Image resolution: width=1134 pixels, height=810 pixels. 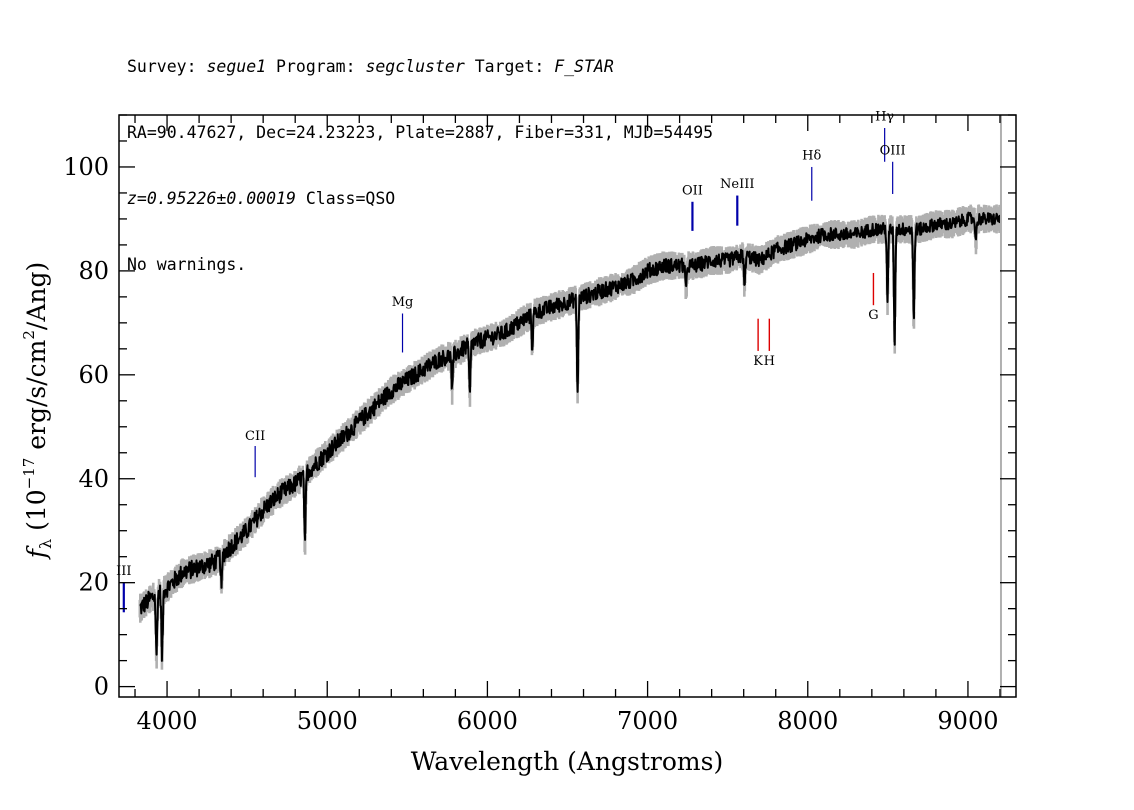 What do you see at coordinates (93, 271) in the screenshot?
I see `y-tick-label: 80` at bounding box center [93, 271].